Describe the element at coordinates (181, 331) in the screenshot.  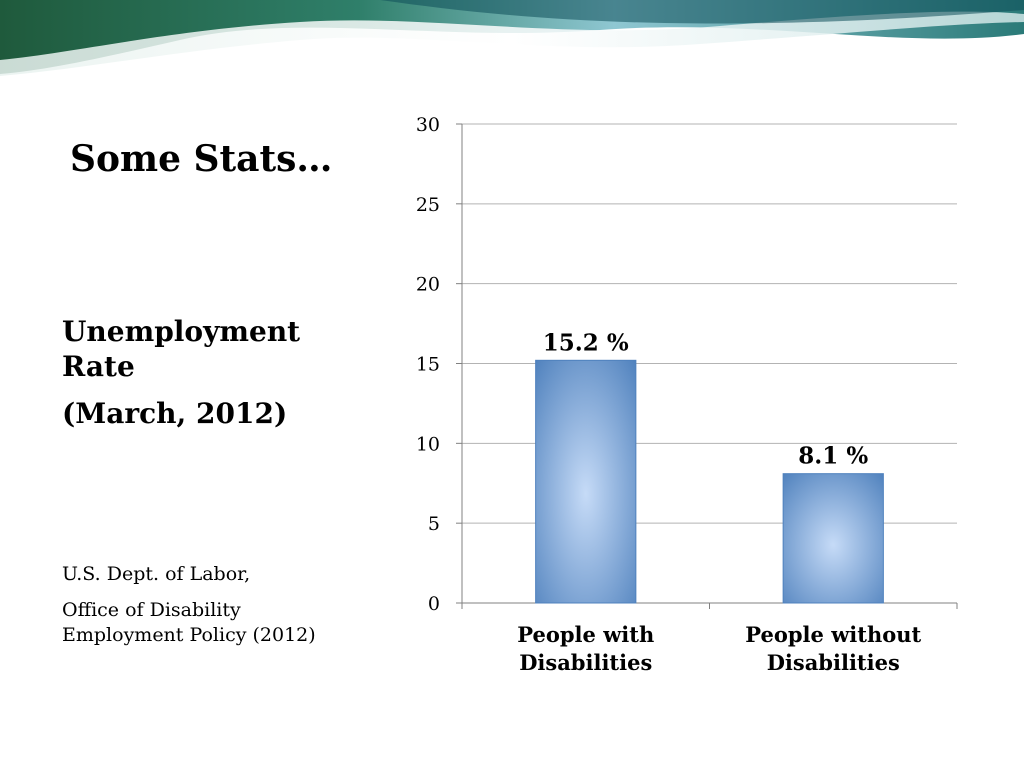
I see `subtitle-line-1: Unemployment` at that location.